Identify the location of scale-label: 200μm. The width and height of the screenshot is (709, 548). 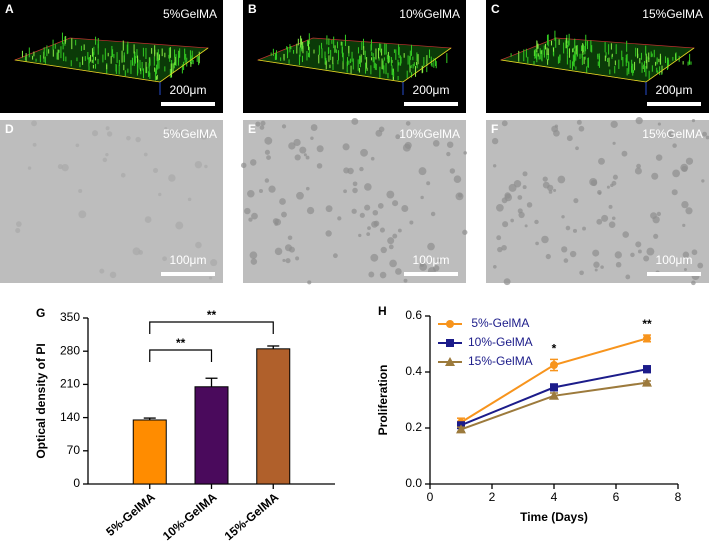
(188, 90).